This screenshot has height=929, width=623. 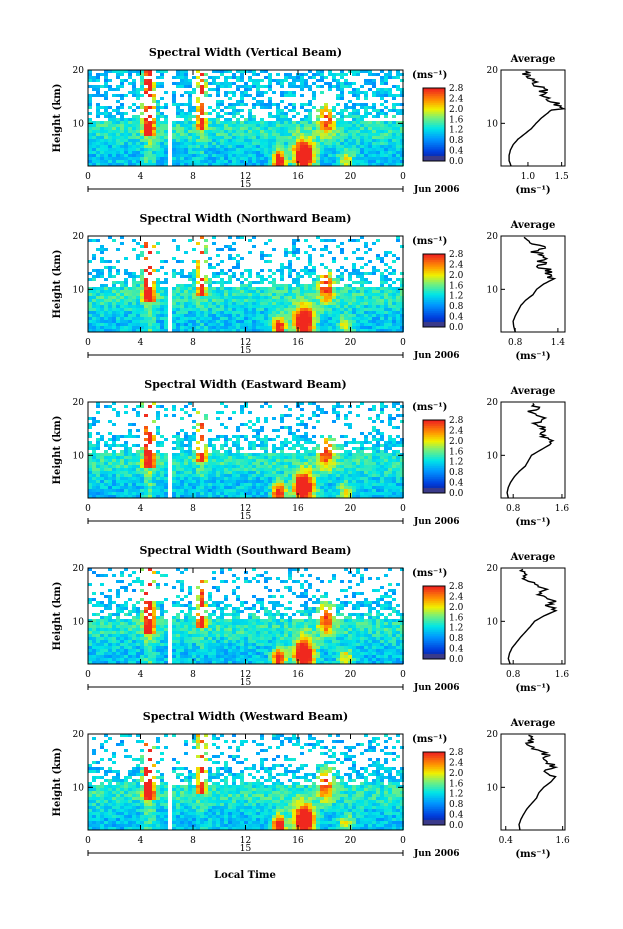 What do you see at coordinates (506, 841) in the screenshot?
I see `profile-x-tick-label: 0.4` at bounding box center [506, 841].